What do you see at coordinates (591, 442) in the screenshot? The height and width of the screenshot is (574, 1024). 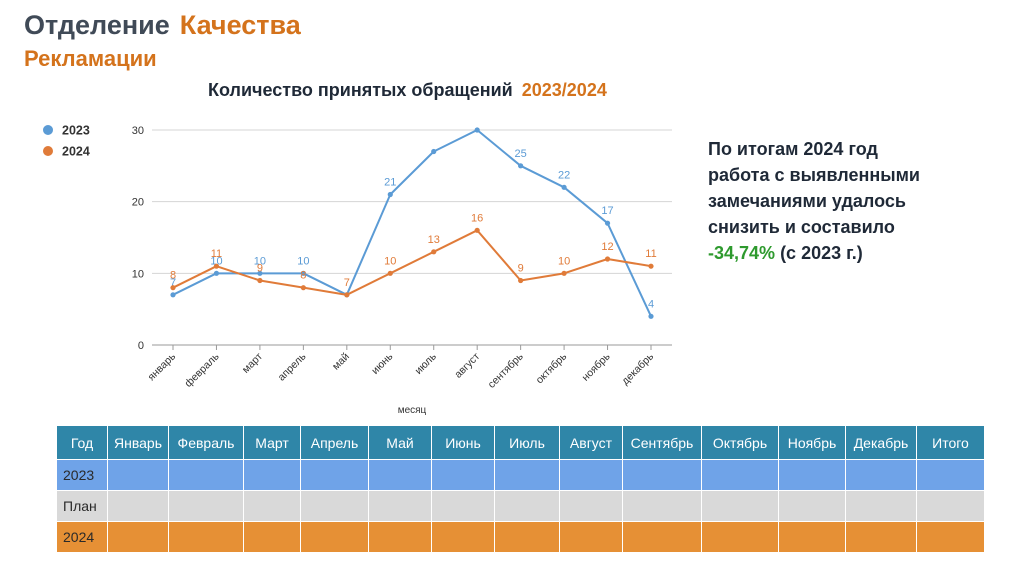 I see `table-header-cell: Август` at bounding box center [591, 442].